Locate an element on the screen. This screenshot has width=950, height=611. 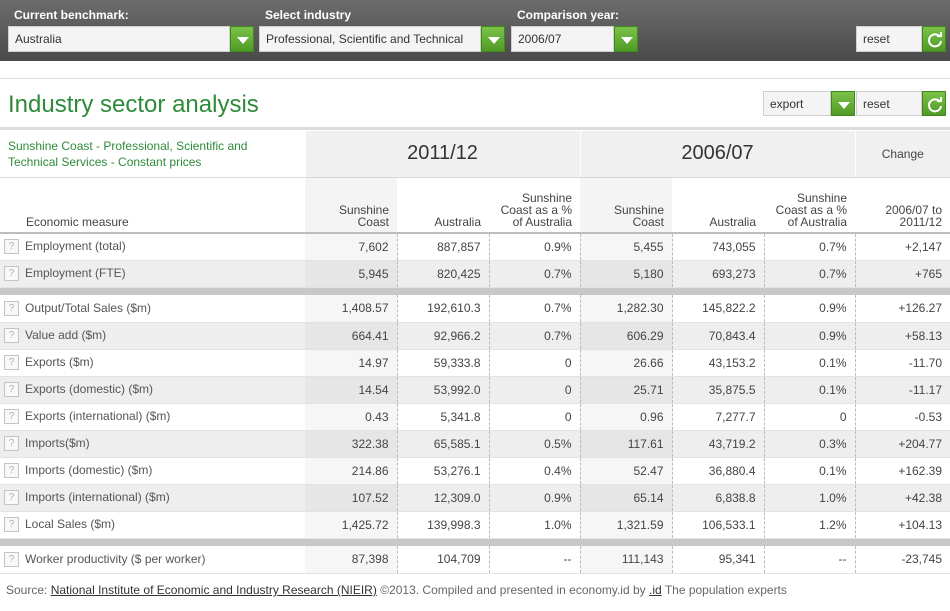
row-label-text: Exports ($m) is located at coordinates (59, 361).